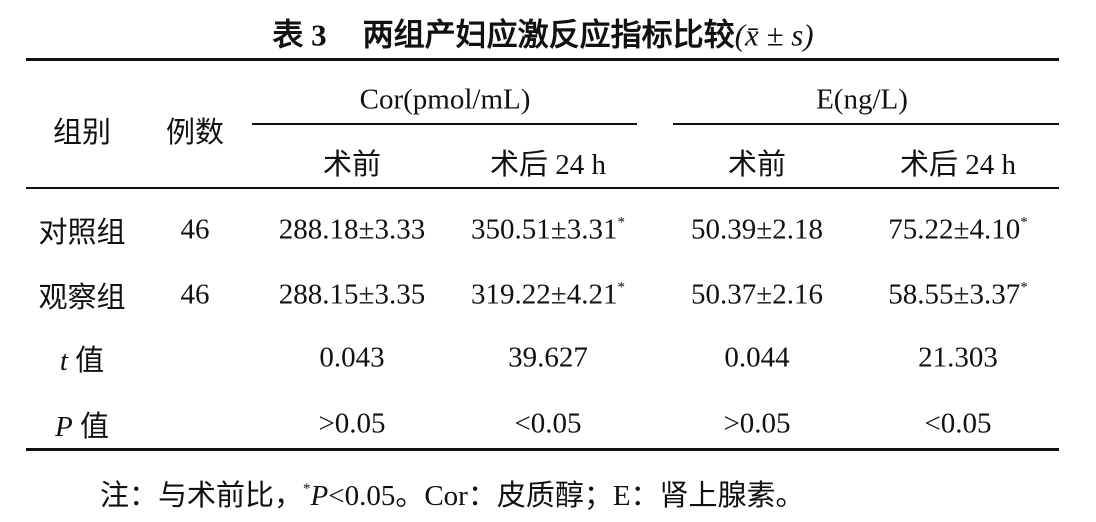  What do you see at coordinates (774, 35) in the screenshot?
I see `title-suffix: (x̄ ± s)` at bounding box center [774, 35].